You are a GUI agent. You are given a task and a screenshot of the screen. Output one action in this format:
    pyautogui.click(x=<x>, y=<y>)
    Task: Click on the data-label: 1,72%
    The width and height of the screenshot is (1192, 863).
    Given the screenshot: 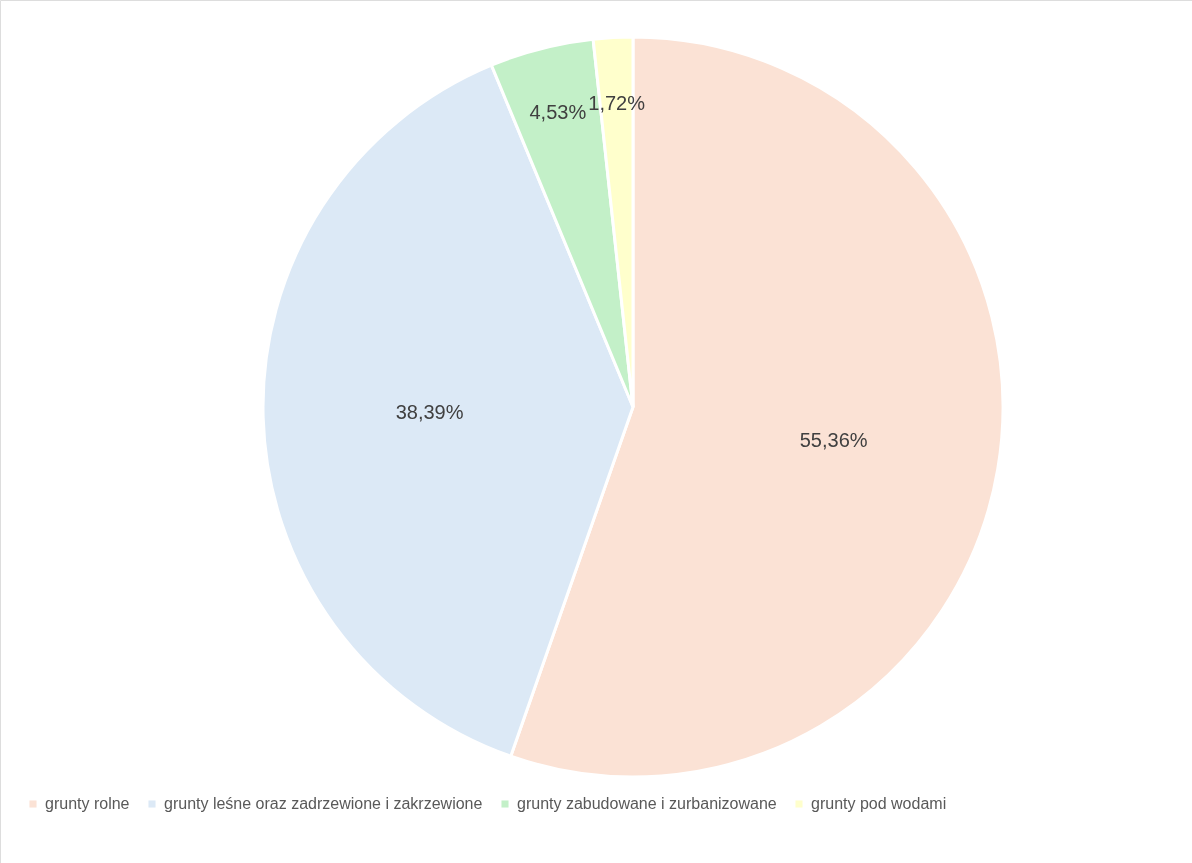 What is the action you would take?
    pyautogui.click(x=617, y=103)
    